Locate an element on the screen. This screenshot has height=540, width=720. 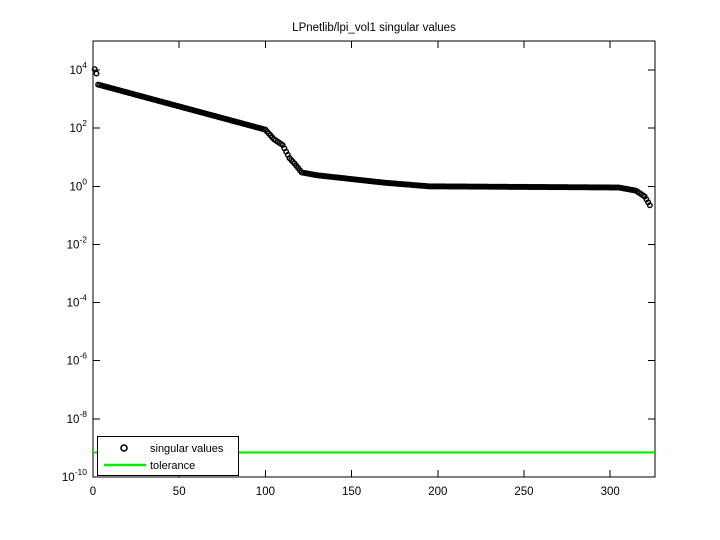
y-tick-label: 10⁻² is located at coordinates (77, 242).